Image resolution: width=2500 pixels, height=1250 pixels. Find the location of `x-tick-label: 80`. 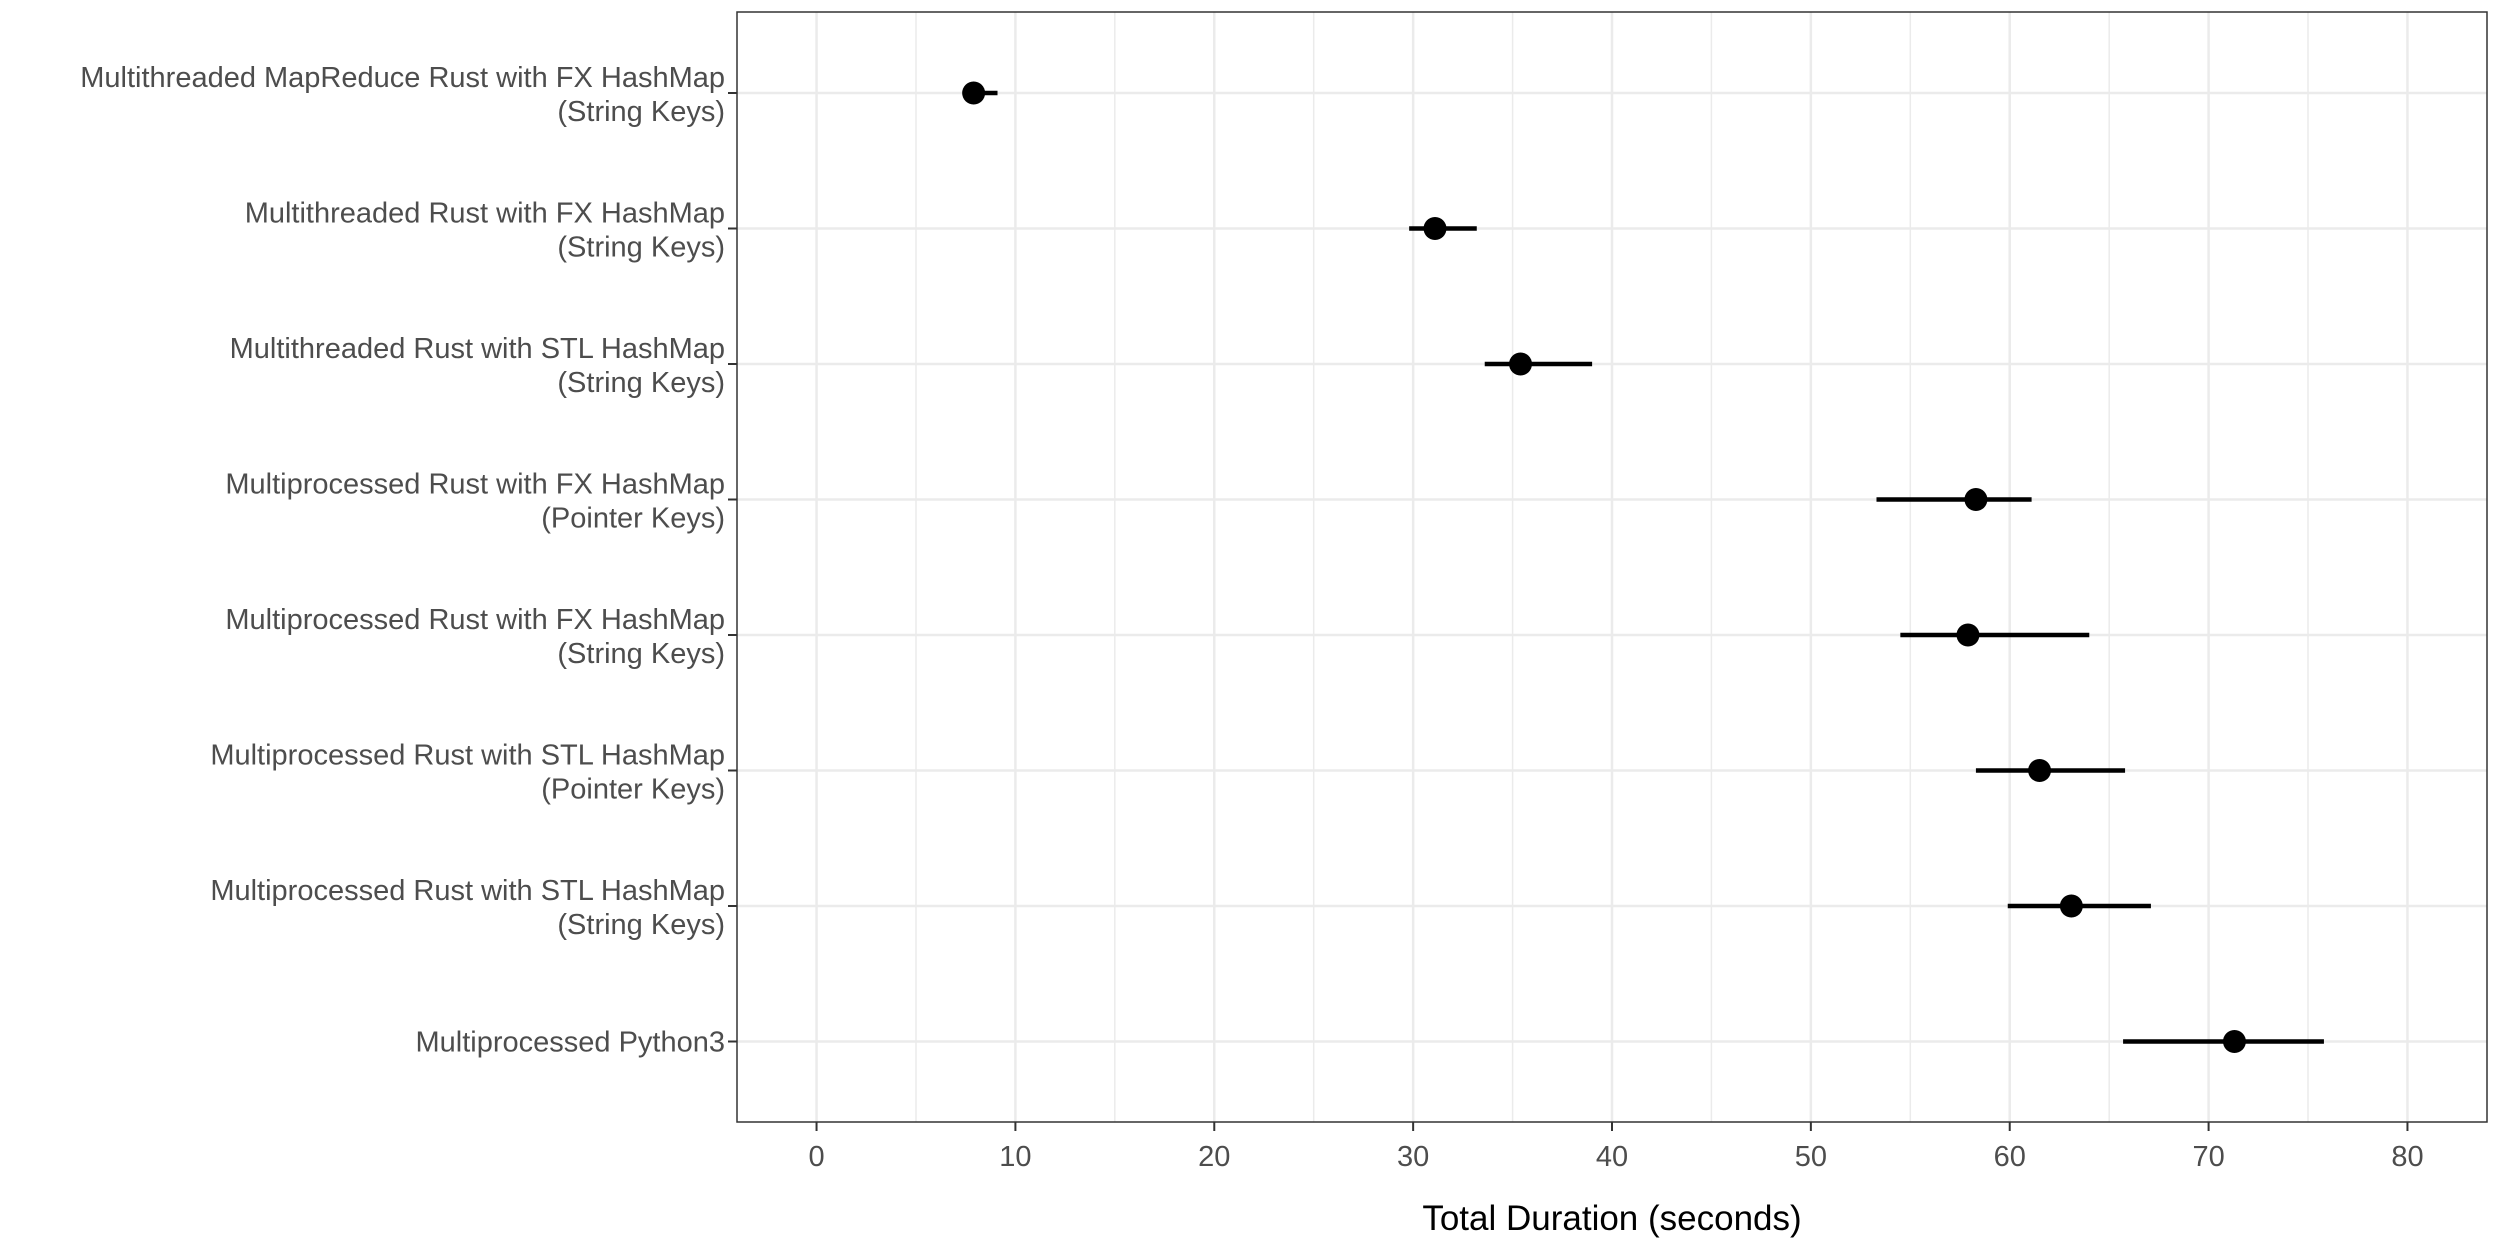

x-tick-label: 80 is located at coordinates (2407, 1157).